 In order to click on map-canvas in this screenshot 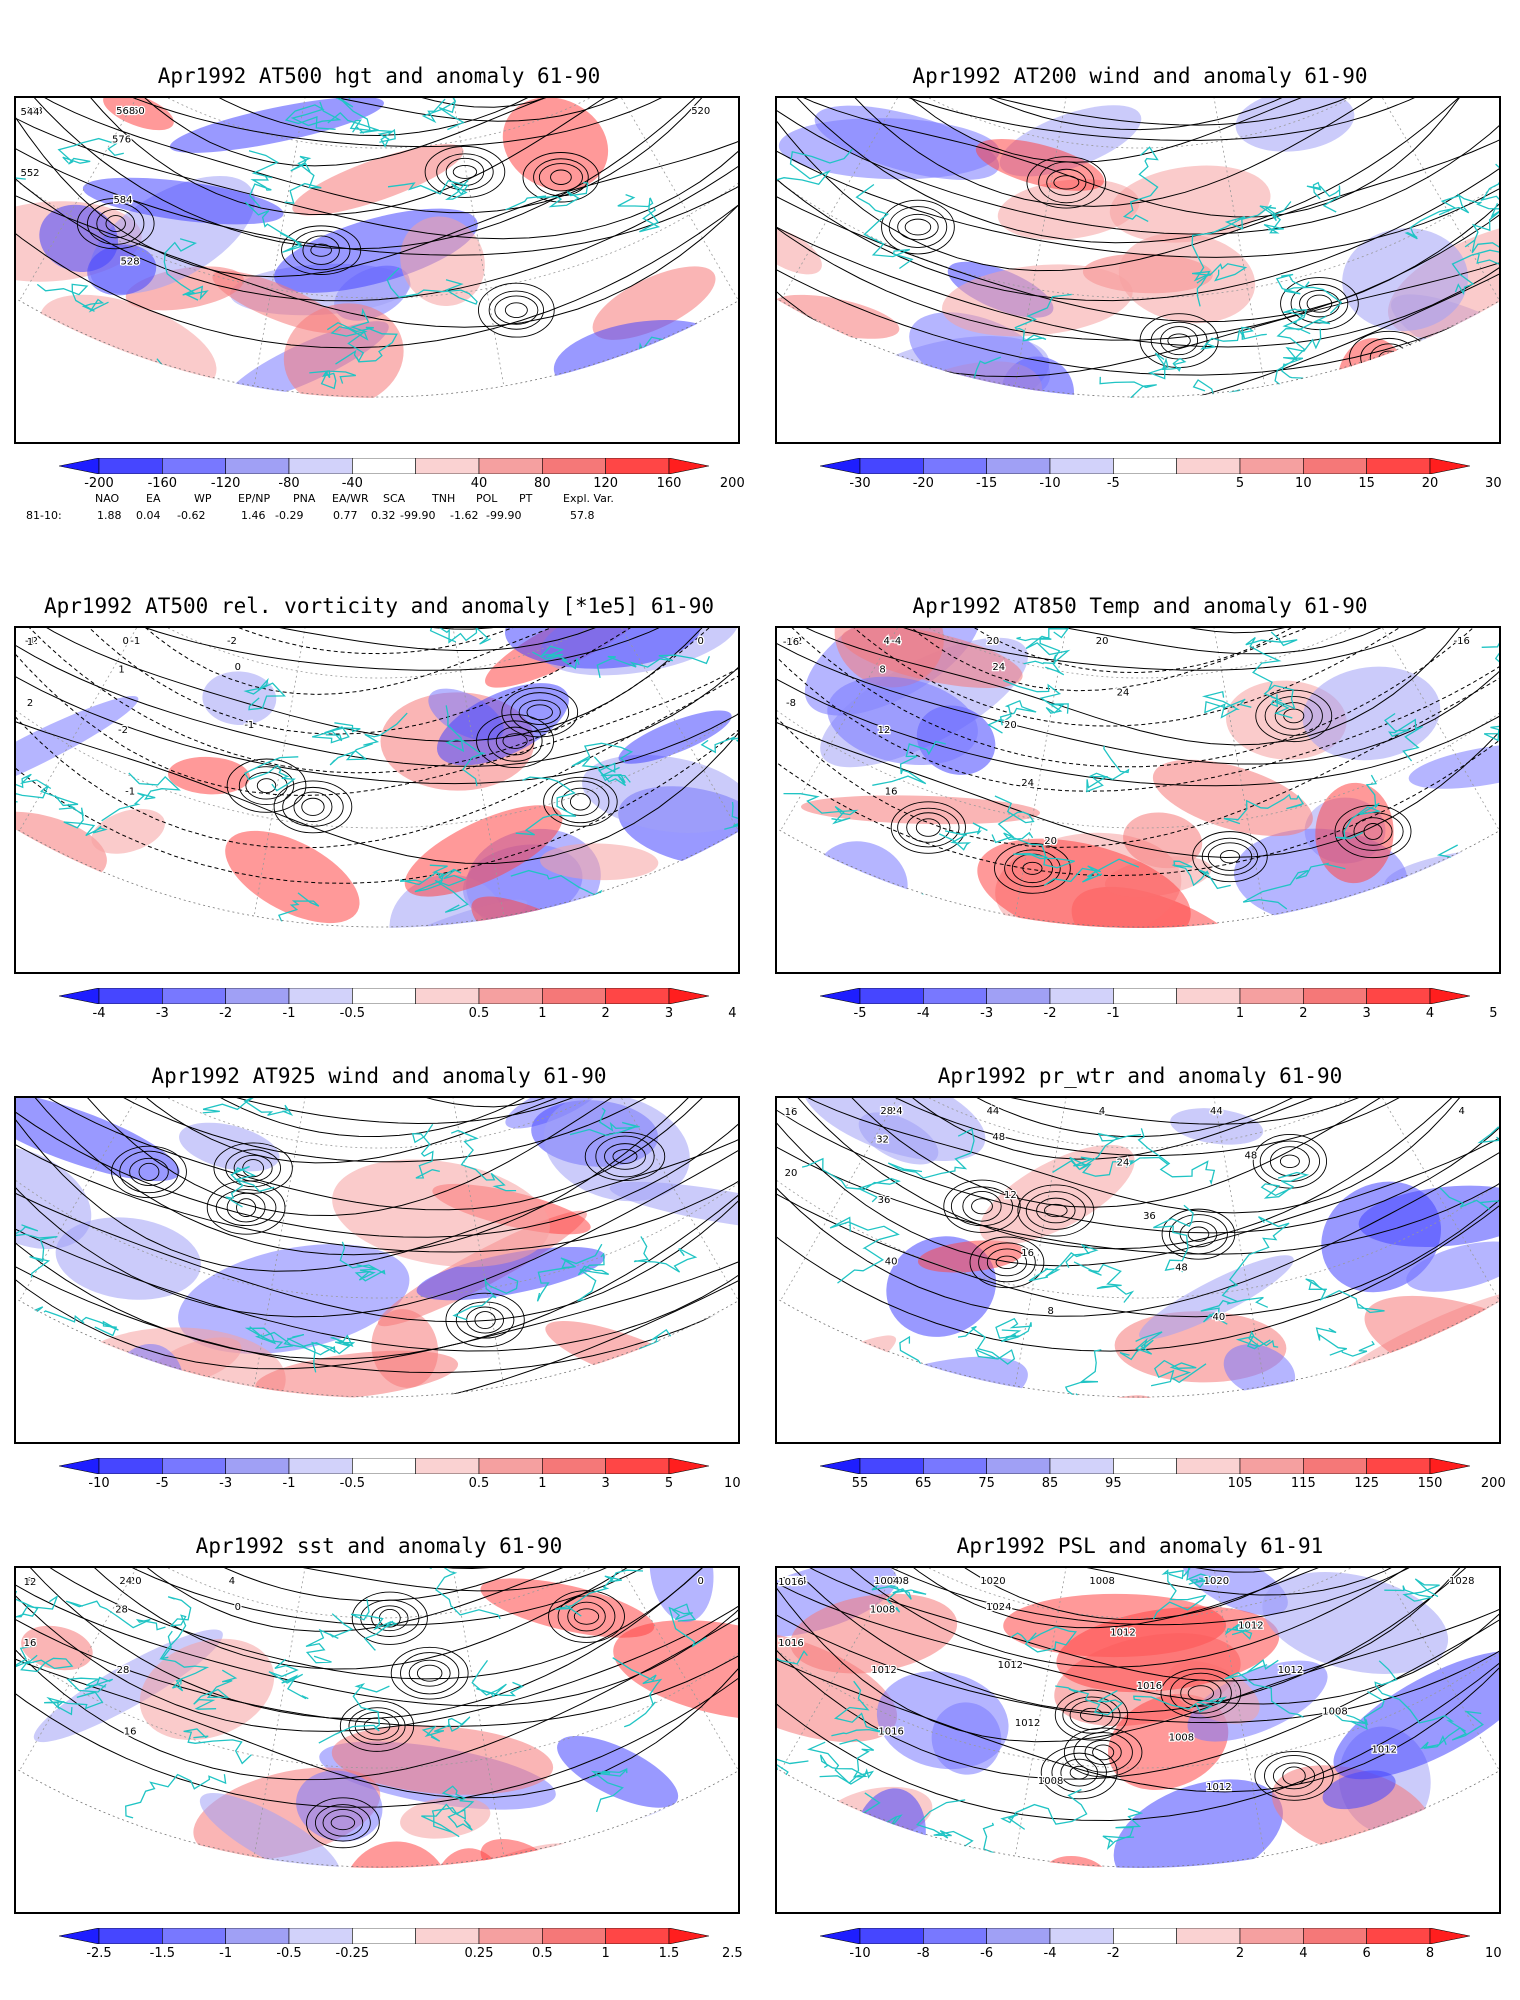, I will do `click(1138, 271)`.